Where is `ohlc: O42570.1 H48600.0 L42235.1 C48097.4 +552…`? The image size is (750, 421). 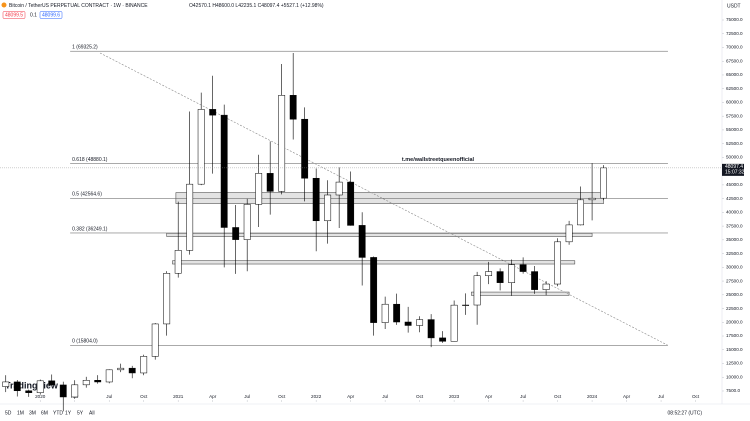
ohlc: O42570.1 H48600.0 L42235.1 C48097.4 +552… is located at coordinates (256, 6).